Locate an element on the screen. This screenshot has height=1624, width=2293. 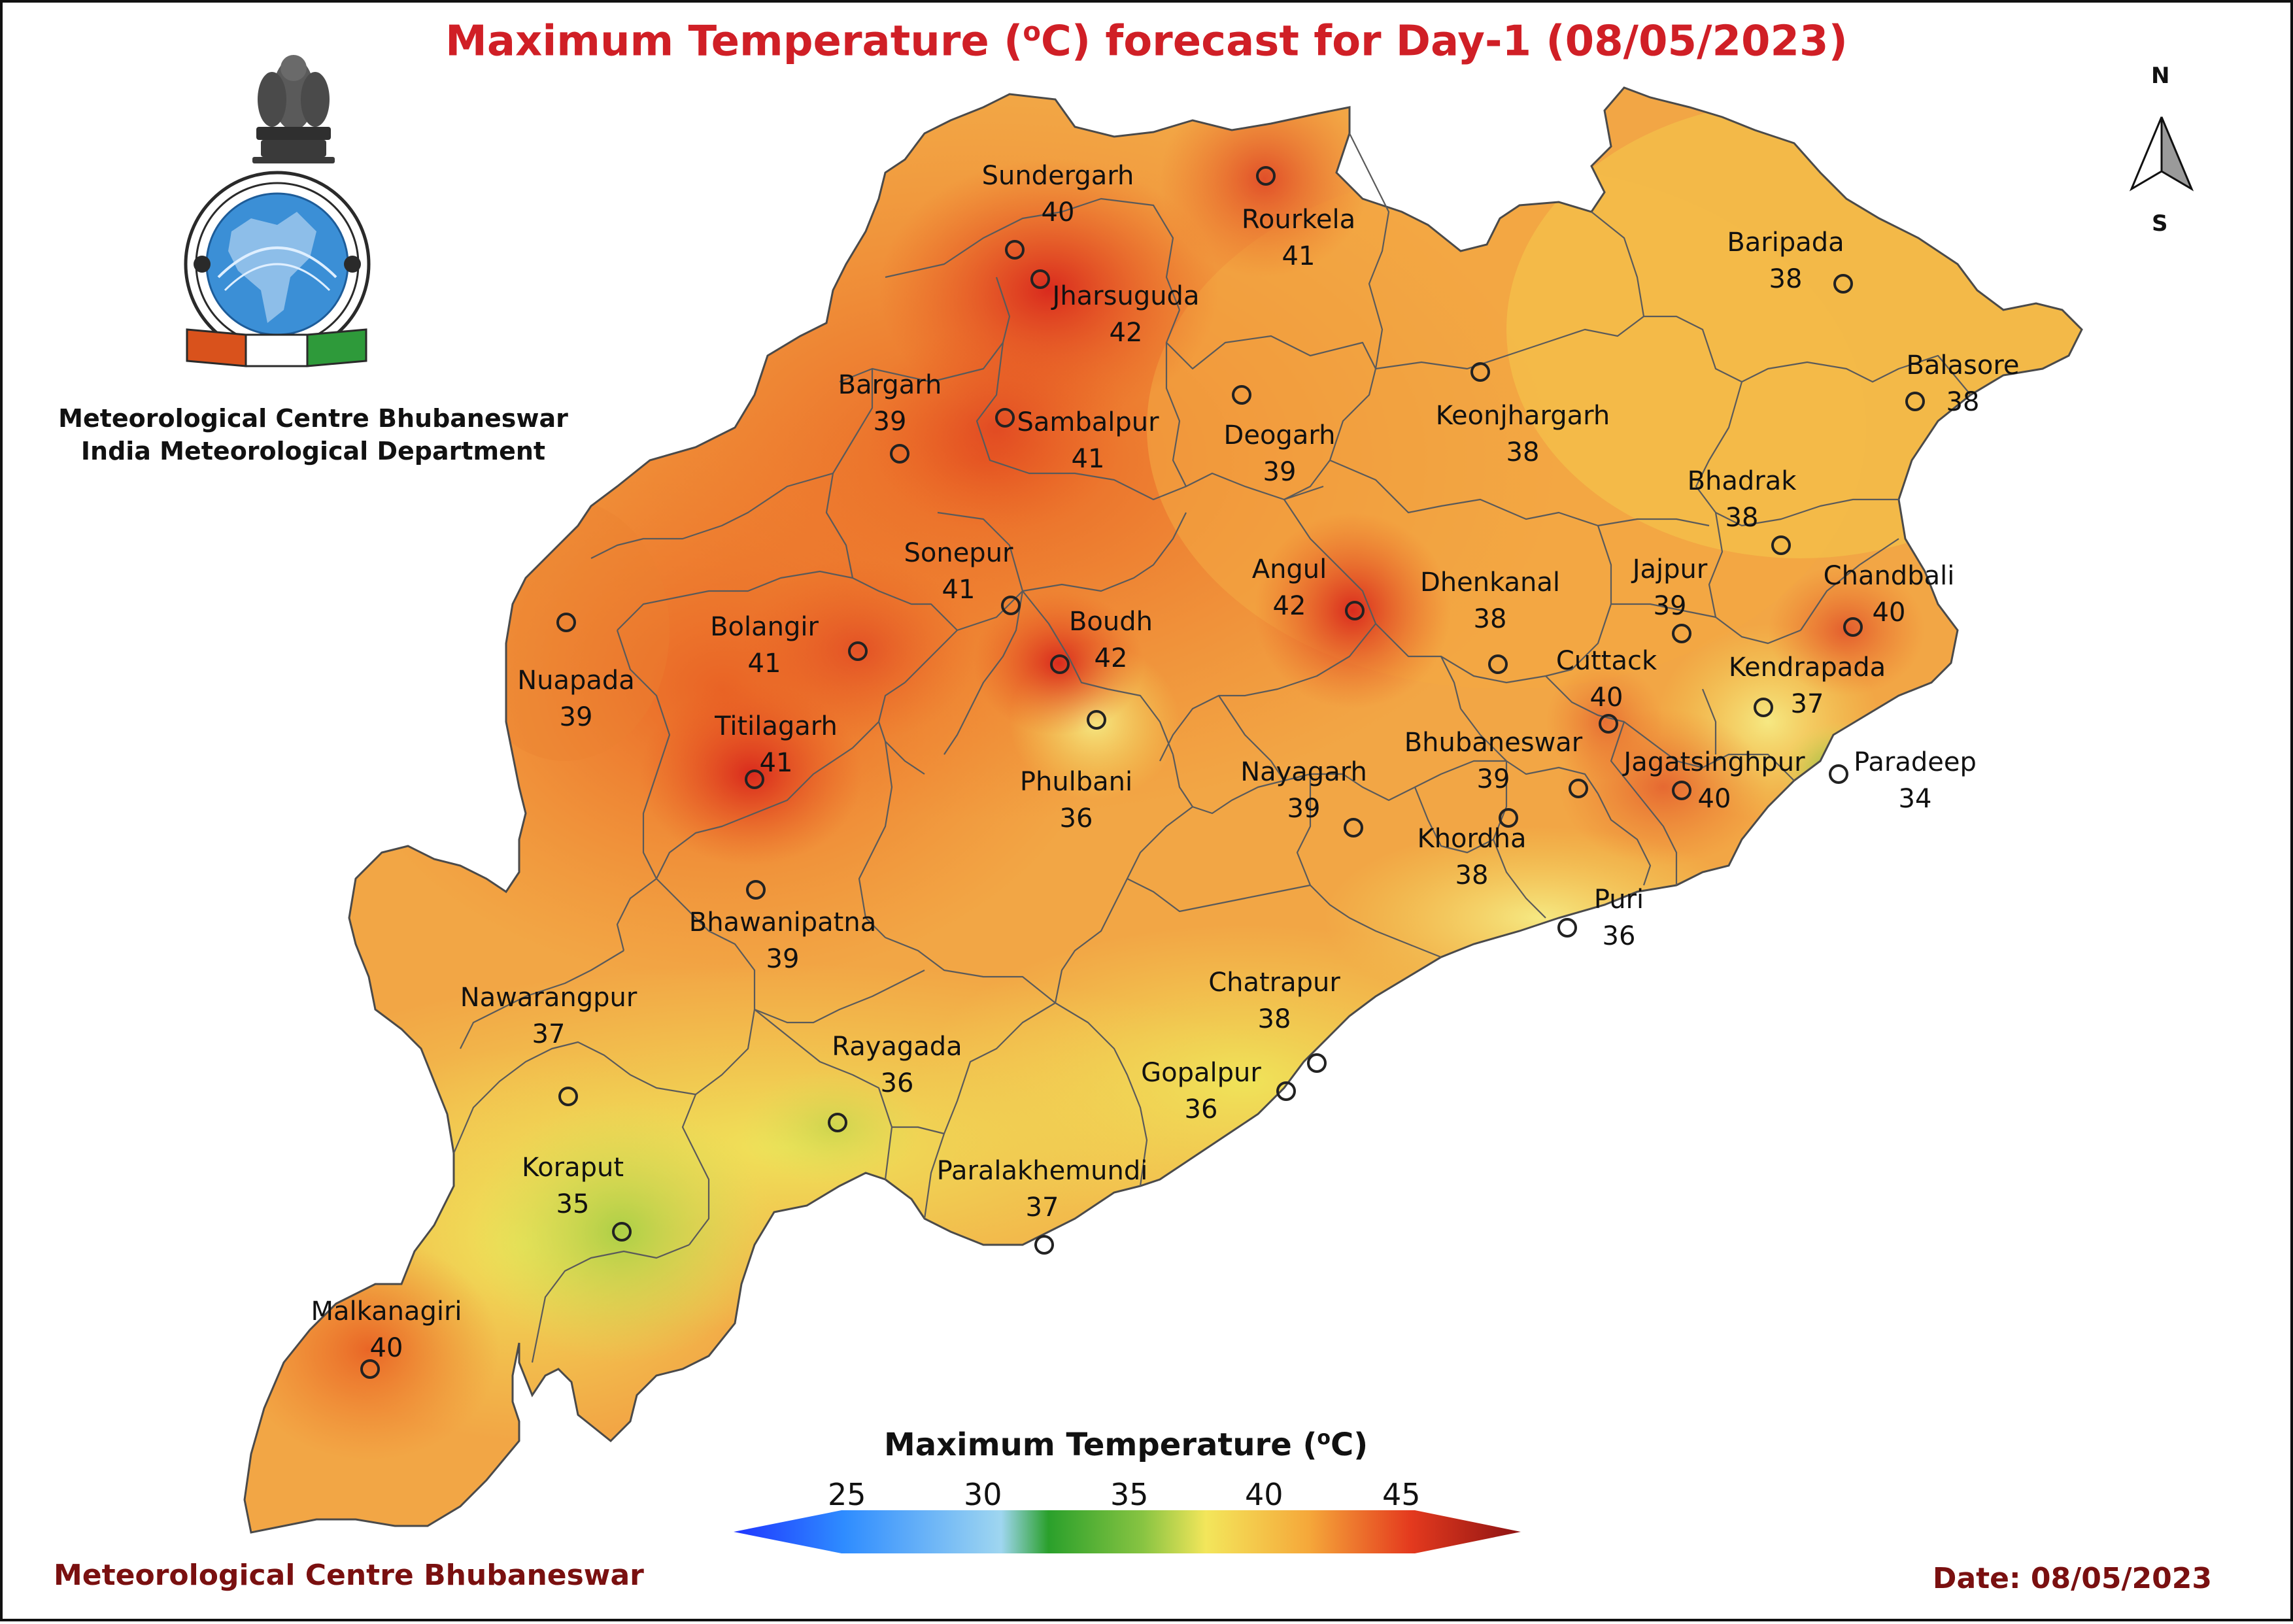
station-name: Nuapada is located at coordinates (576, 681).